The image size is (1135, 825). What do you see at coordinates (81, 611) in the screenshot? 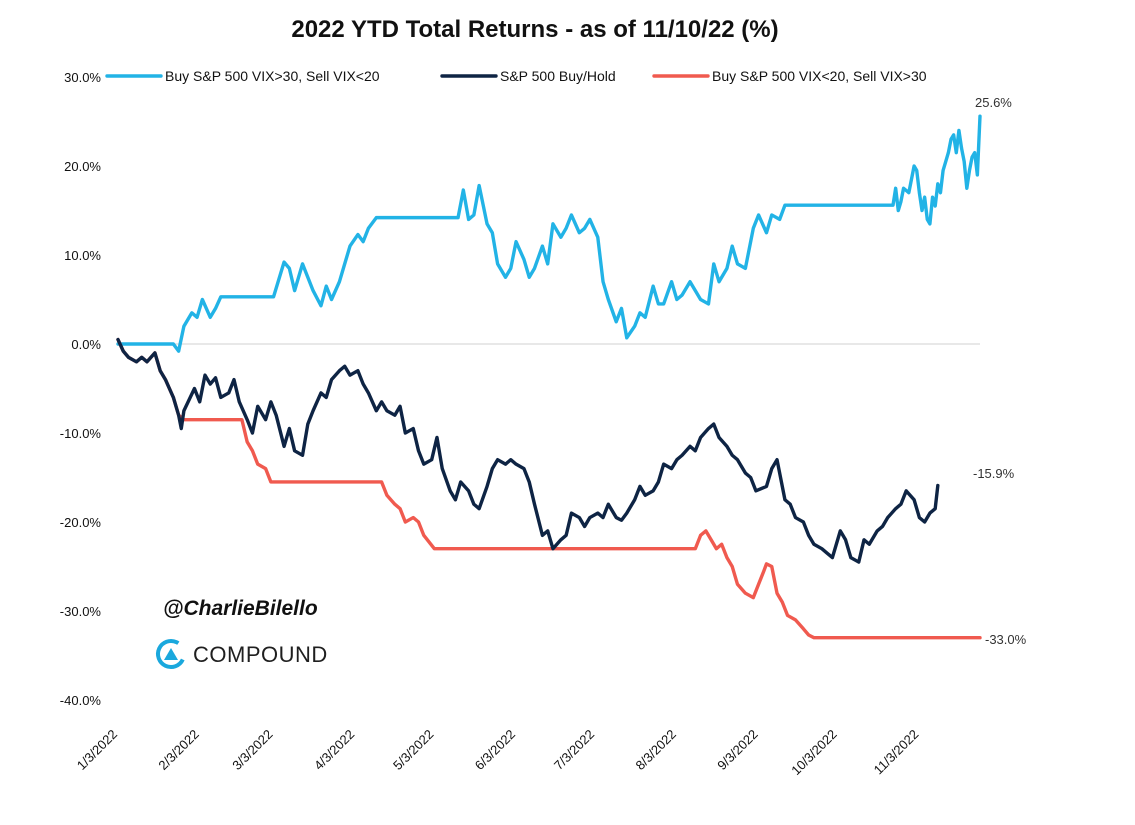
I see `y-tick-label: -30.0%` at bounding box center [81, 611].